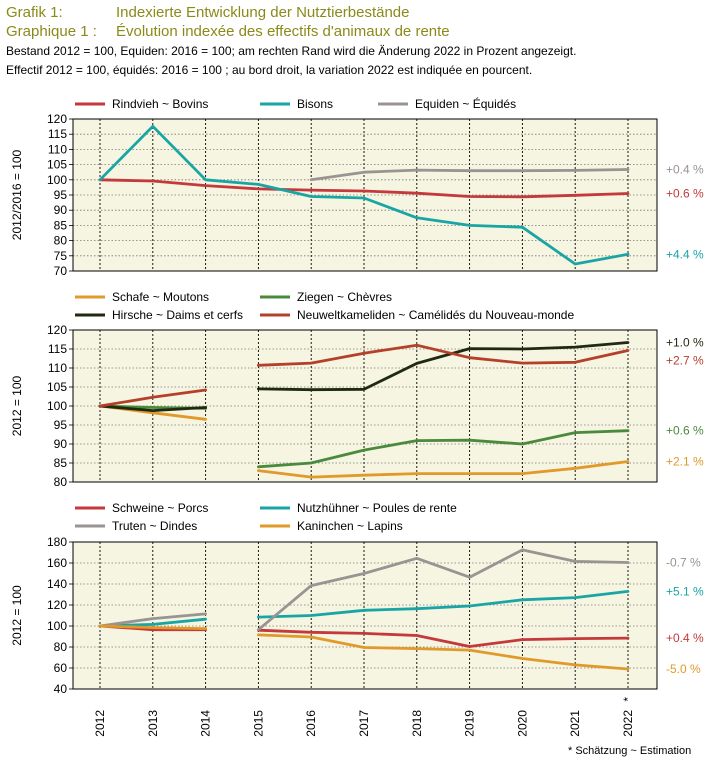  What do you see at coordinates (364, 723) in the screenshot?
I see `x-tick-label: 2017` at bounding box center [364, 723].